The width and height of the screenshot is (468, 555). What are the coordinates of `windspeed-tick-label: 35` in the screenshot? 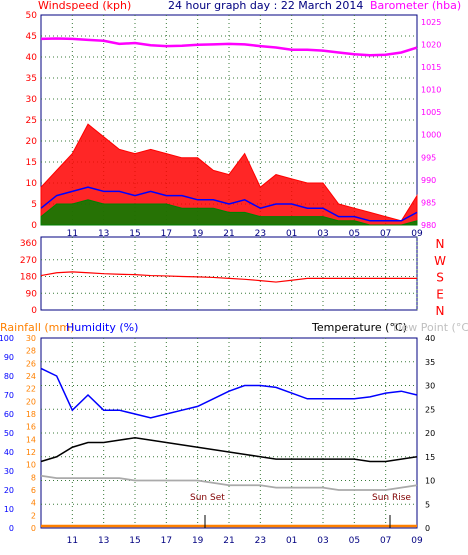 It's located at (31, 79).